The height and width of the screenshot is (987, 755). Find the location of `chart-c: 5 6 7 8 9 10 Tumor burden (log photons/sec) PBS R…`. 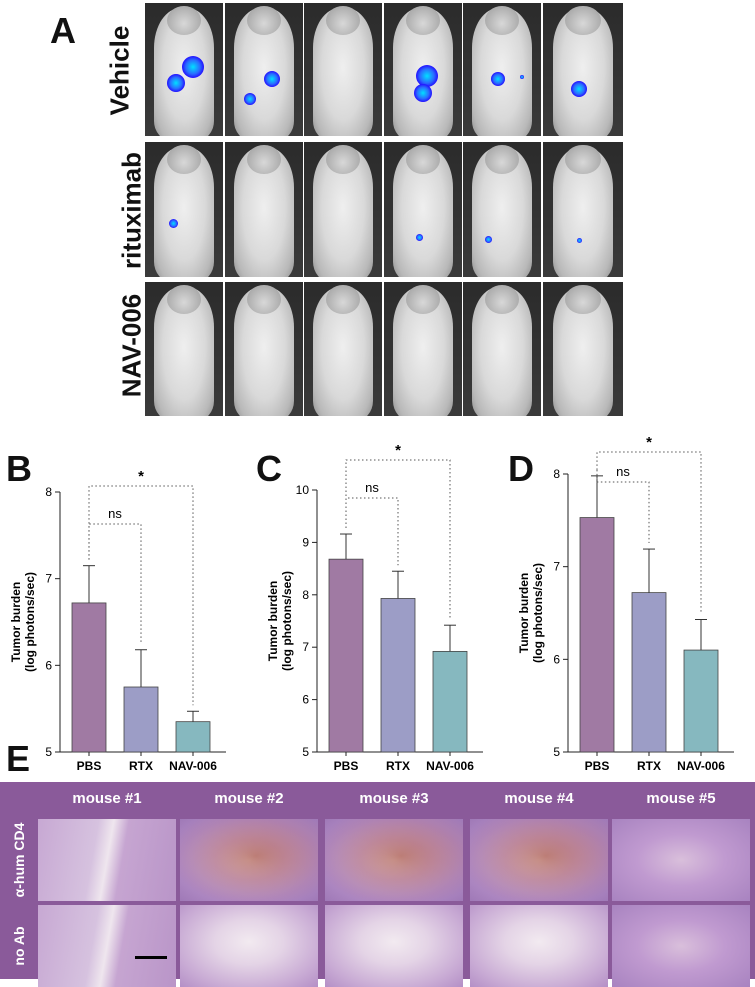

chart-c: 5 6 7 8 9 10 Tumor burden (log photons/sec) PBS R… is located at coordinates (377, 606).